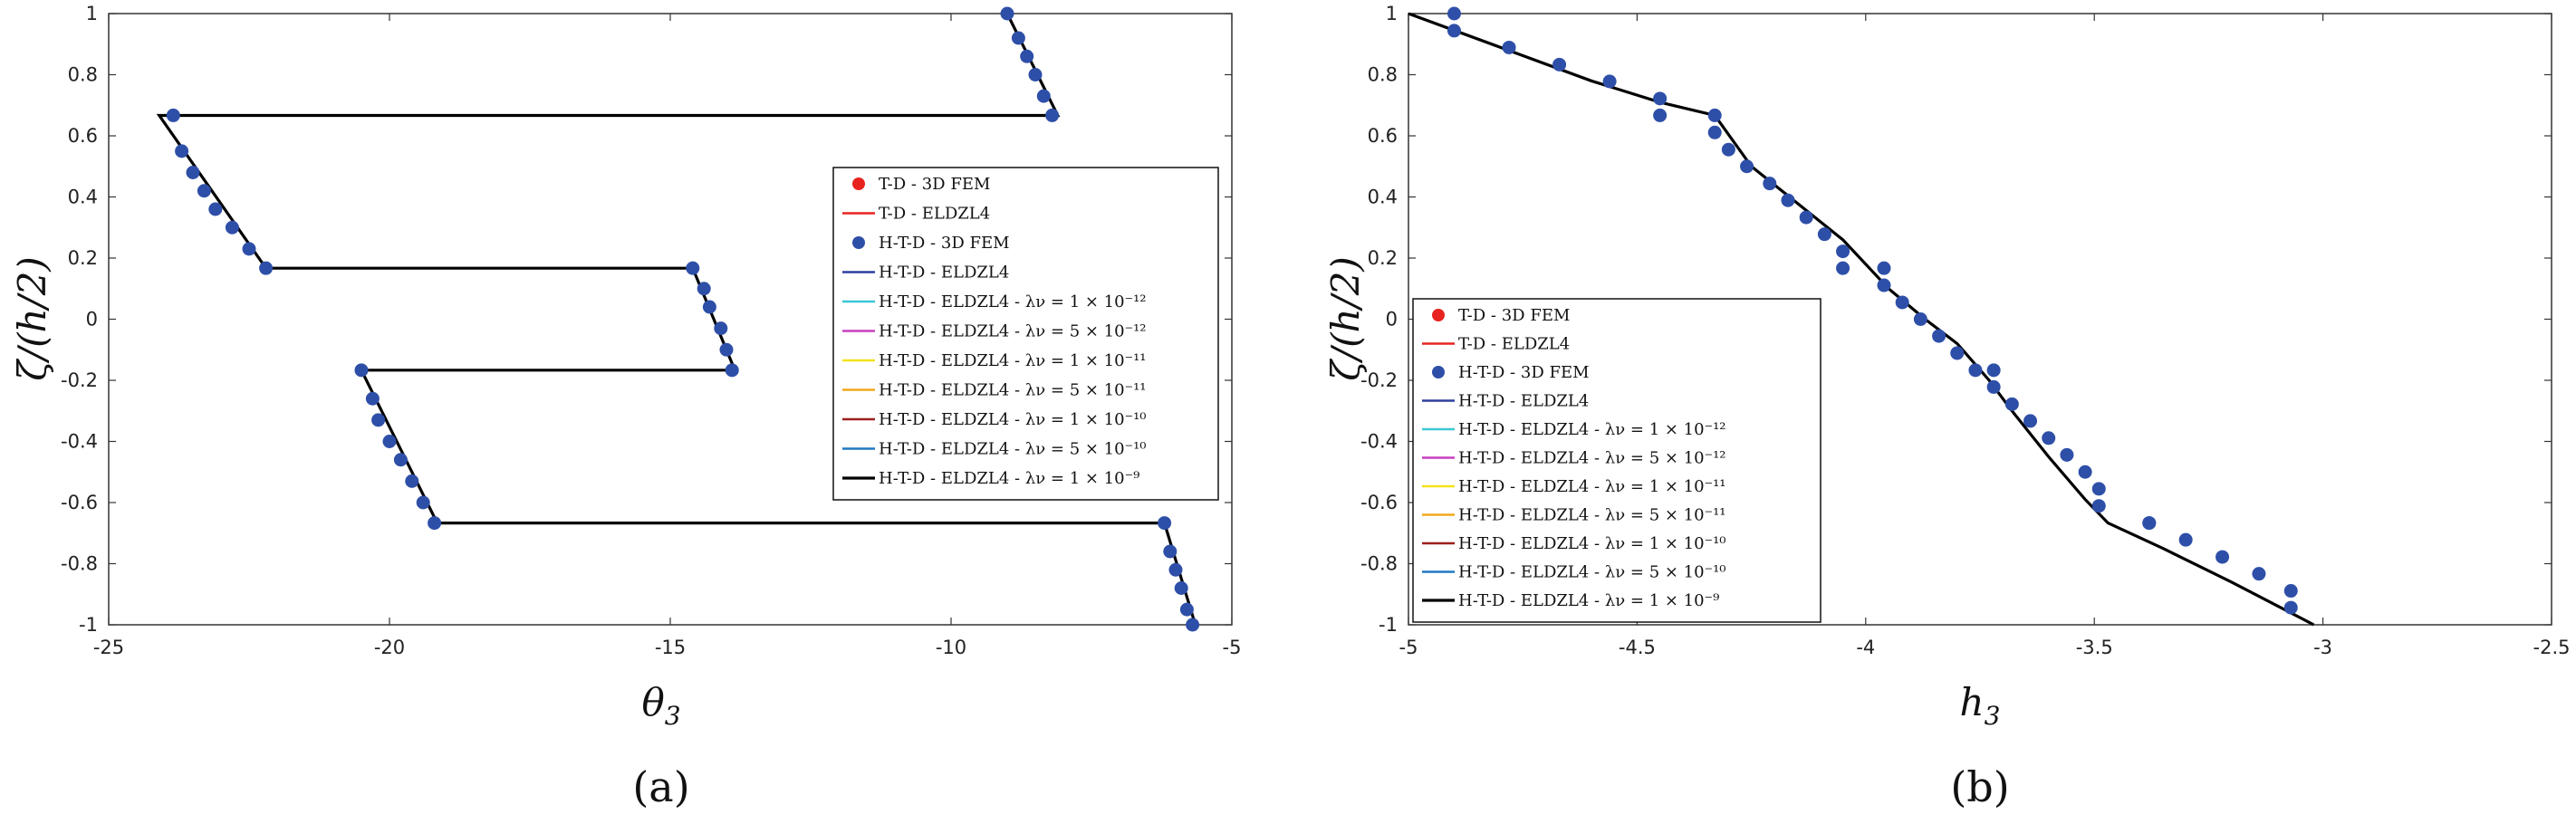  I want to click on chart-b-xlabel: h3, so click(1980, 705).